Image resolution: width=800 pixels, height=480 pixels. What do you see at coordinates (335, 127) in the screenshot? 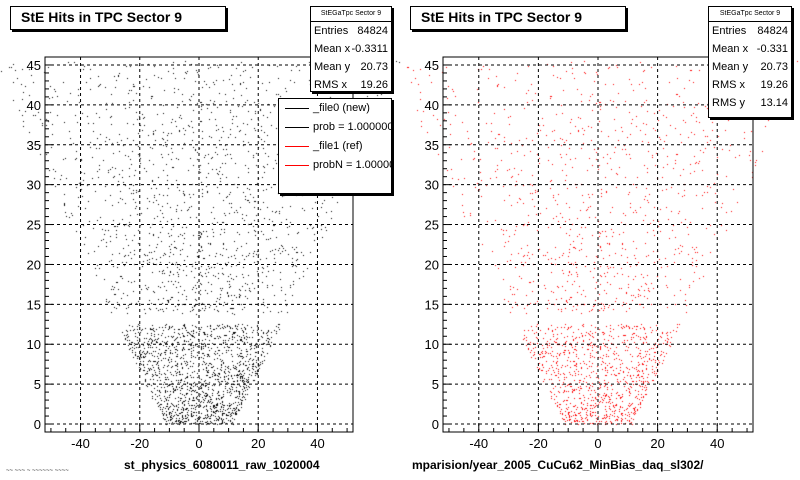
I see `legend-entry: prob = 1.000000` at bounding box center [335, 127].